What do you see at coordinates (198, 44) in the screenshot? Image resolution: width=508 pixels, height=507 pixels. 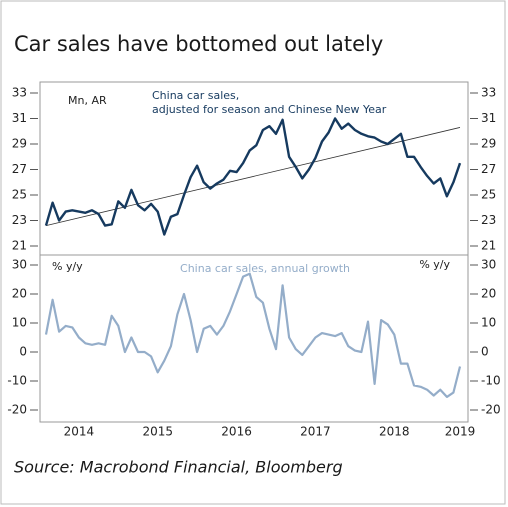 I see `chart-title: Car sales have bottomed out lately` at bounding box center [198, 44].